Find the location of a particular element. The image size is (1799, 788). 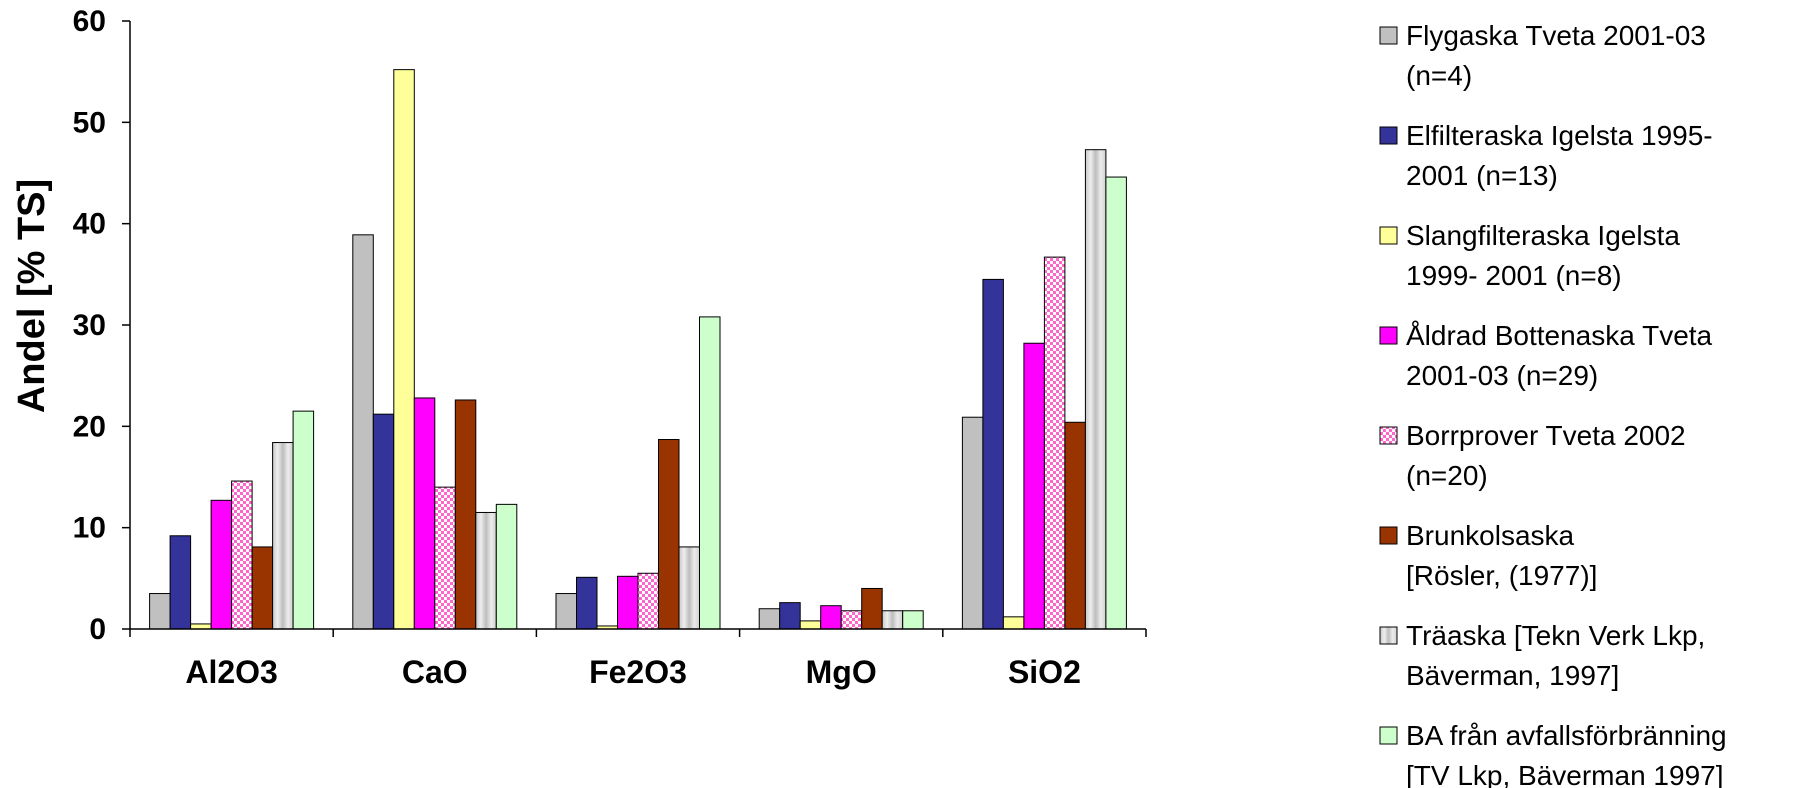

y-axis-ticks: 0 10 20 30 40 50 60 is located at coordinates (101, 325).